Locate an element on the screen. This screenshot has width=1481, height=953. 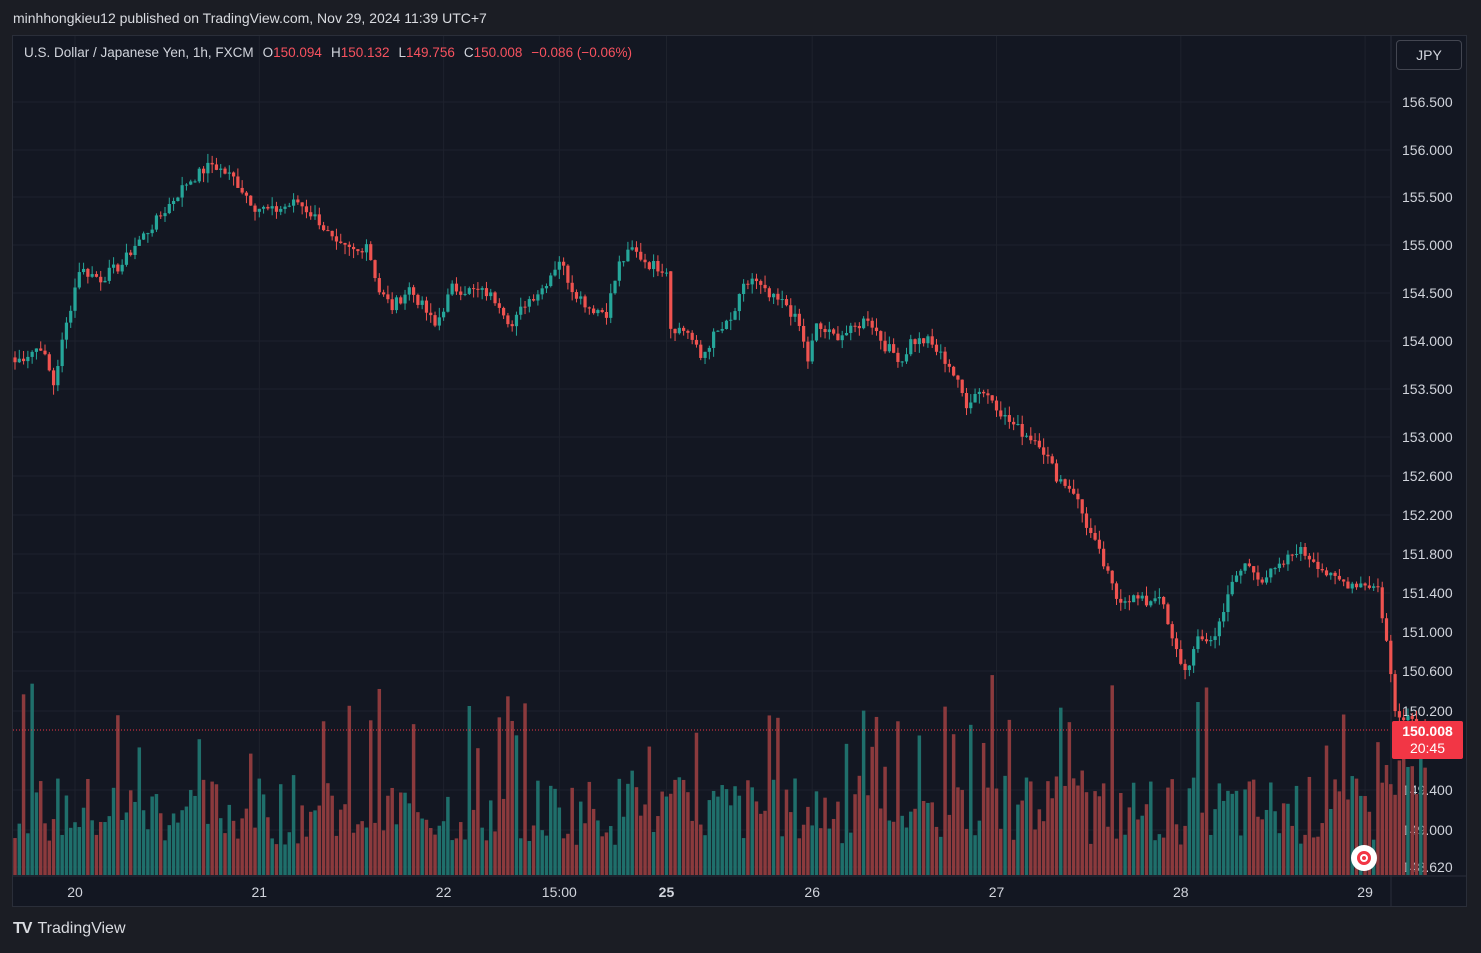
tradingview-brand: TV TradingView is located at coordinates (69, 929).